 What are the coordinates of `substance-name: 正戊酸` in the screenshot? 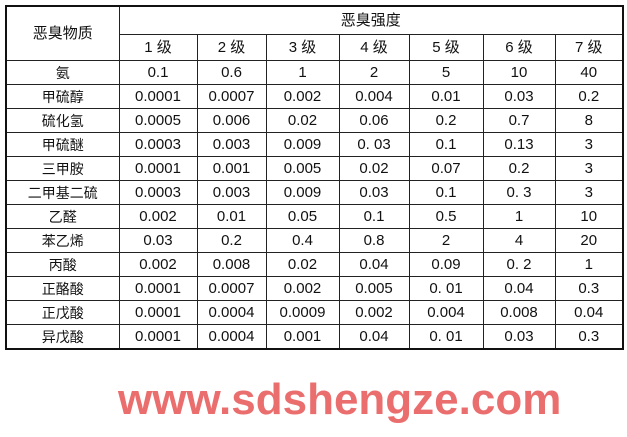 It's located at (62, 312).